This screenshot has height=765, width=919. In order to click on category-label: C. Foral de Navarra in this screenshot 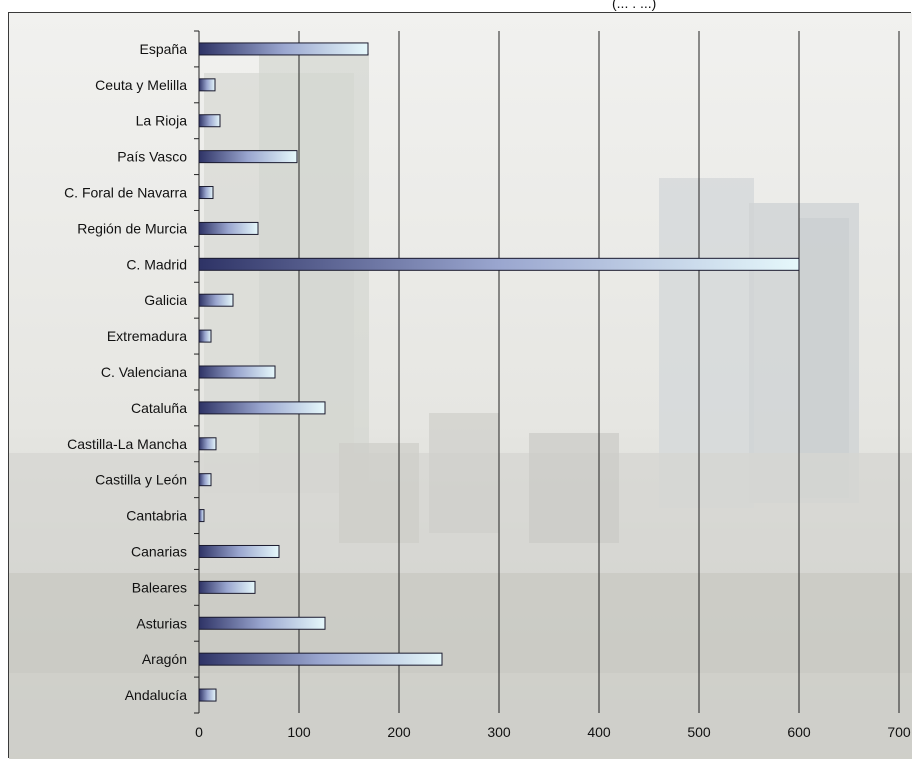, I will do `click(125, 193)`.